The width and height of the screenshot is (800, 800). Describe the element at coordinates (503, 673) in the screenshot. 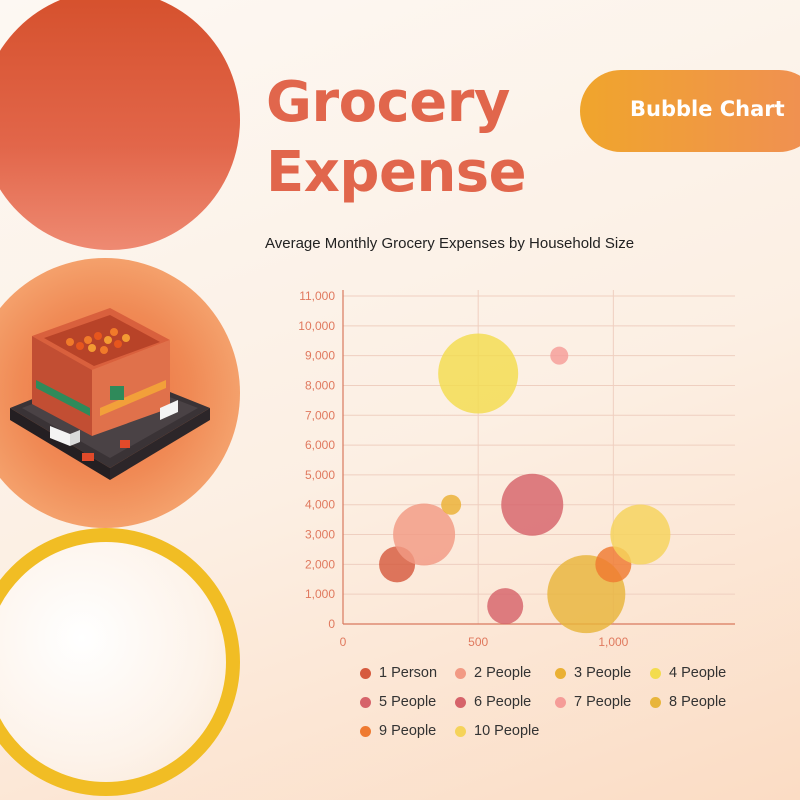

I see `legend-label: 2 People` at that location.